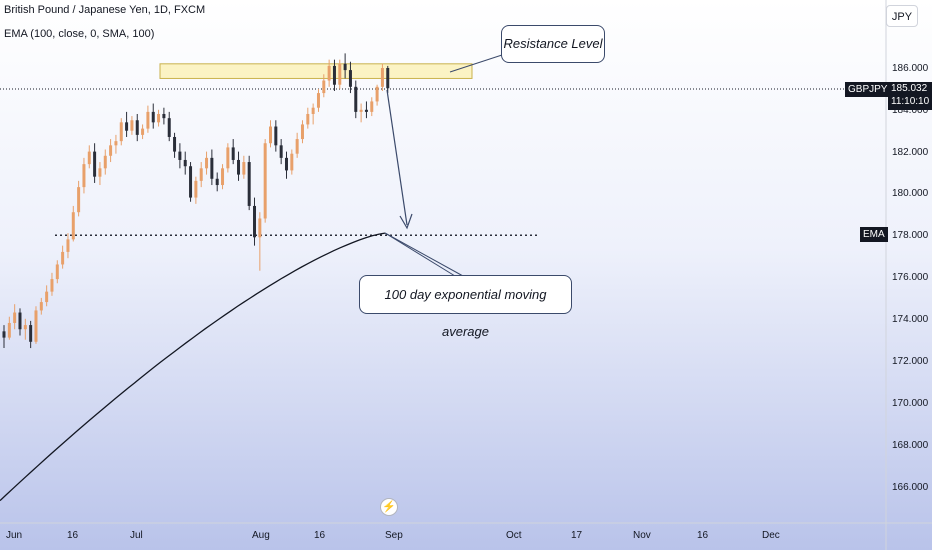  I want to click on indicator-legend: EMA (100, close, 0, SMA, 100), so click(79, 34).